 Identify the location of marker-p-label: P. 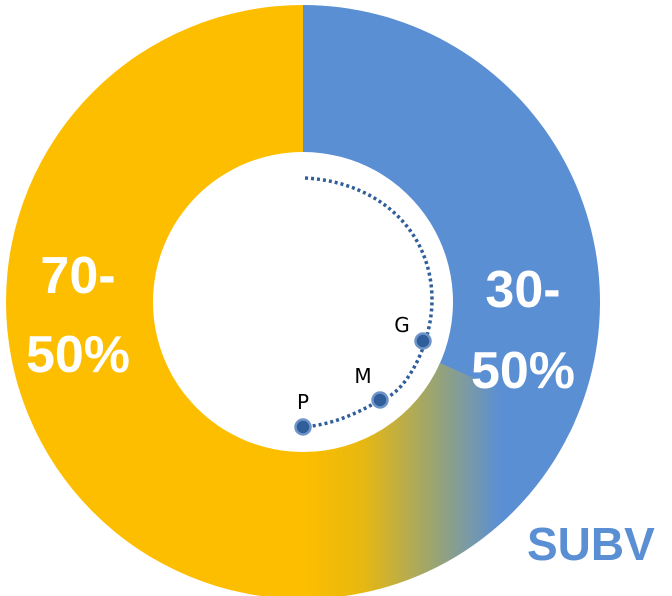
(303, 402).